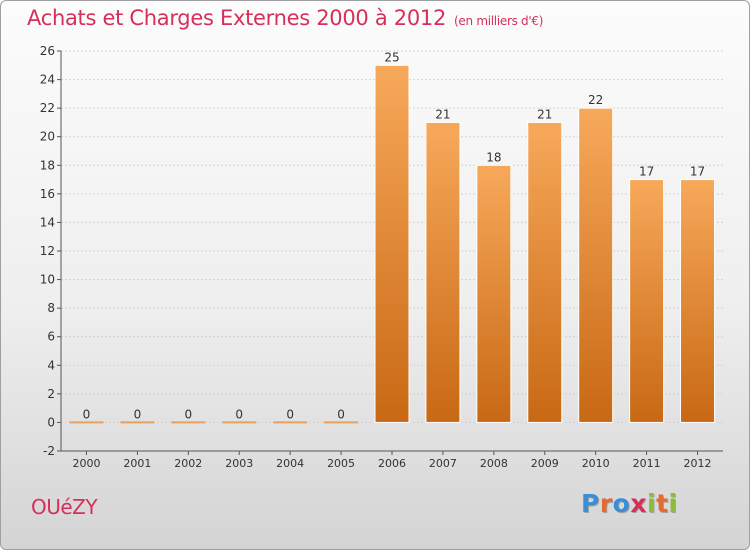 The image size is (750, 550). I want to click on y-tick-label: 22, so click(47, 108).